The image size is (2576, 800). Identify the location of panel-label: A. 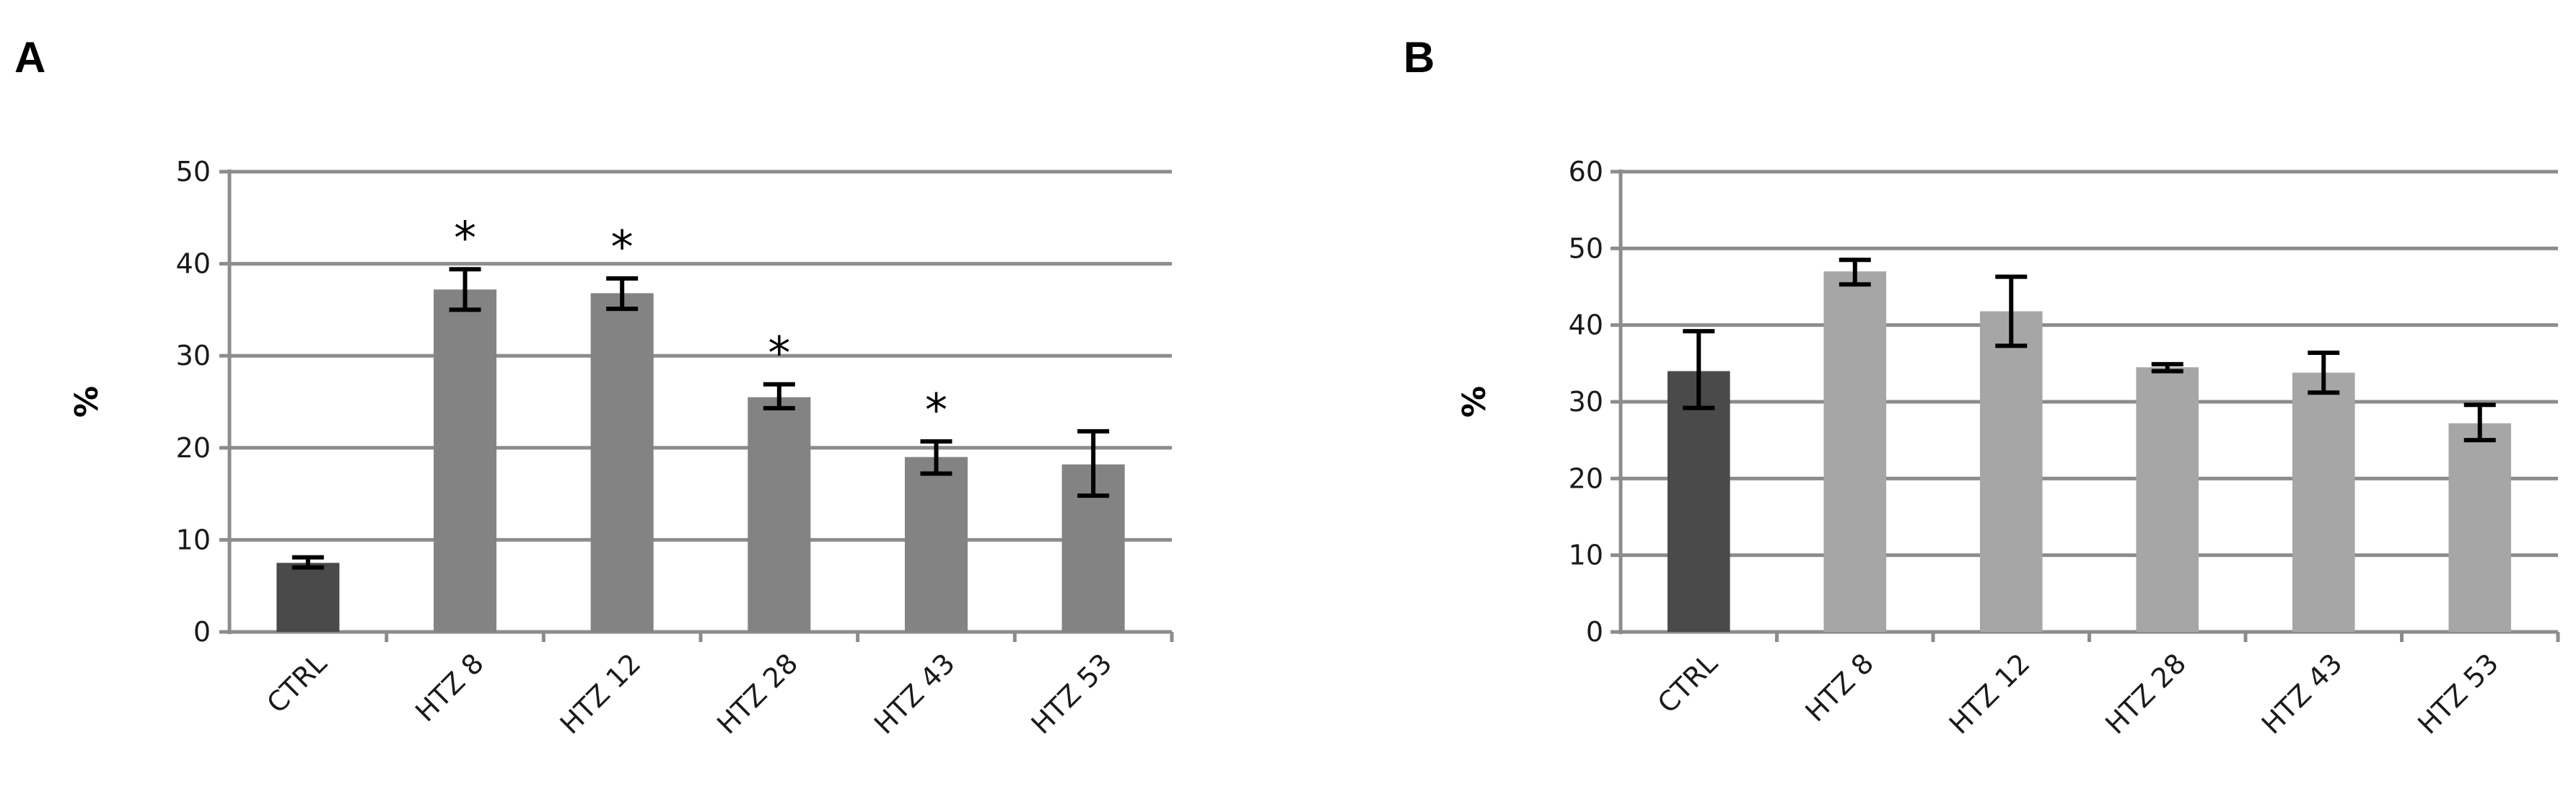
(30, 57).